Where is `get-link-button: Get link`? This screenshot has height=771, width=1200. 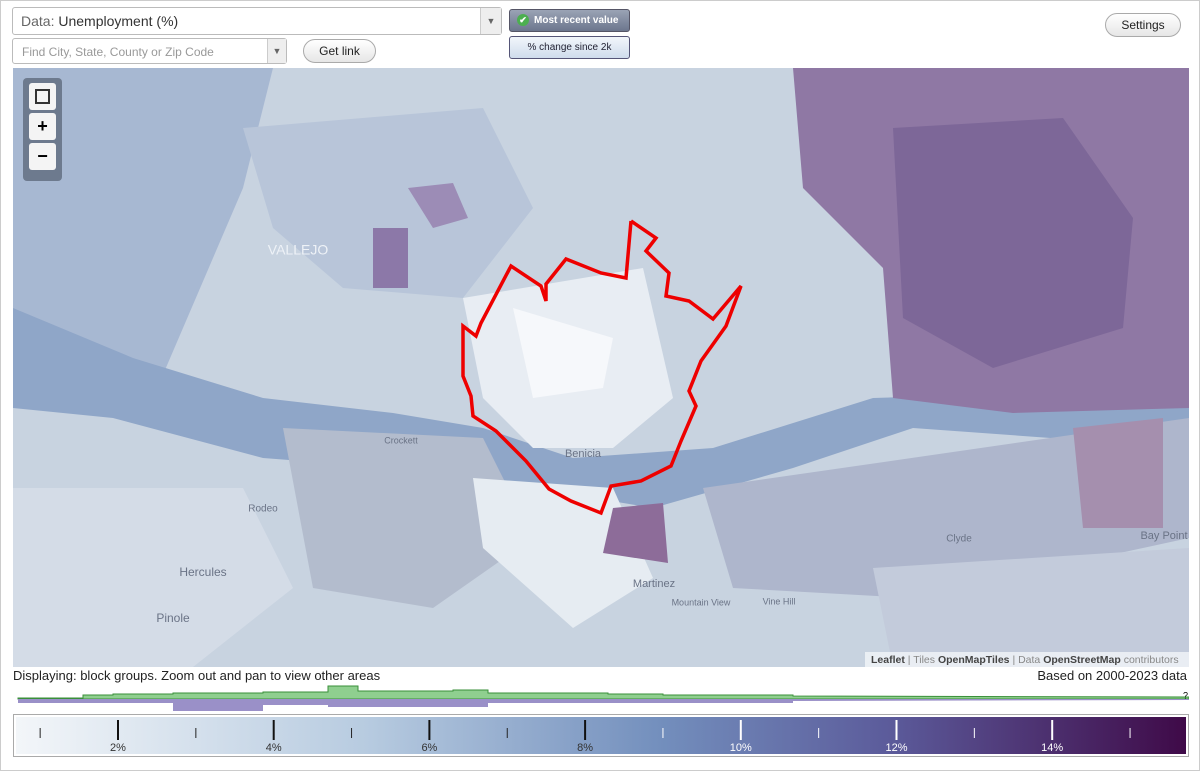
get-link-button: Get link is located at coordinates (339, 51).